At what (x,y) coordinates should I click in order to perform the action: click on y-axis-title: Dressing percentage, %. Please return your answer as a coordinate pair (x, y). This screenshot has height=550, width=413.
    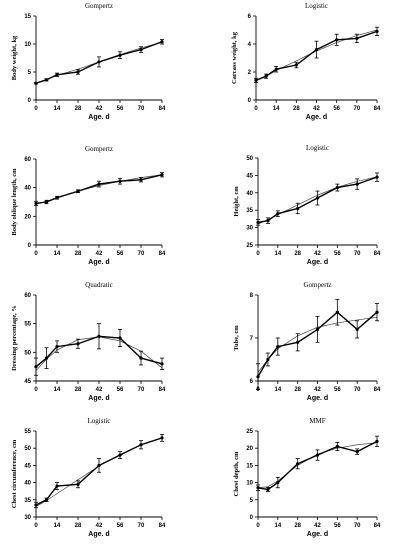
    Looking at the image, I should click on (14, 338).